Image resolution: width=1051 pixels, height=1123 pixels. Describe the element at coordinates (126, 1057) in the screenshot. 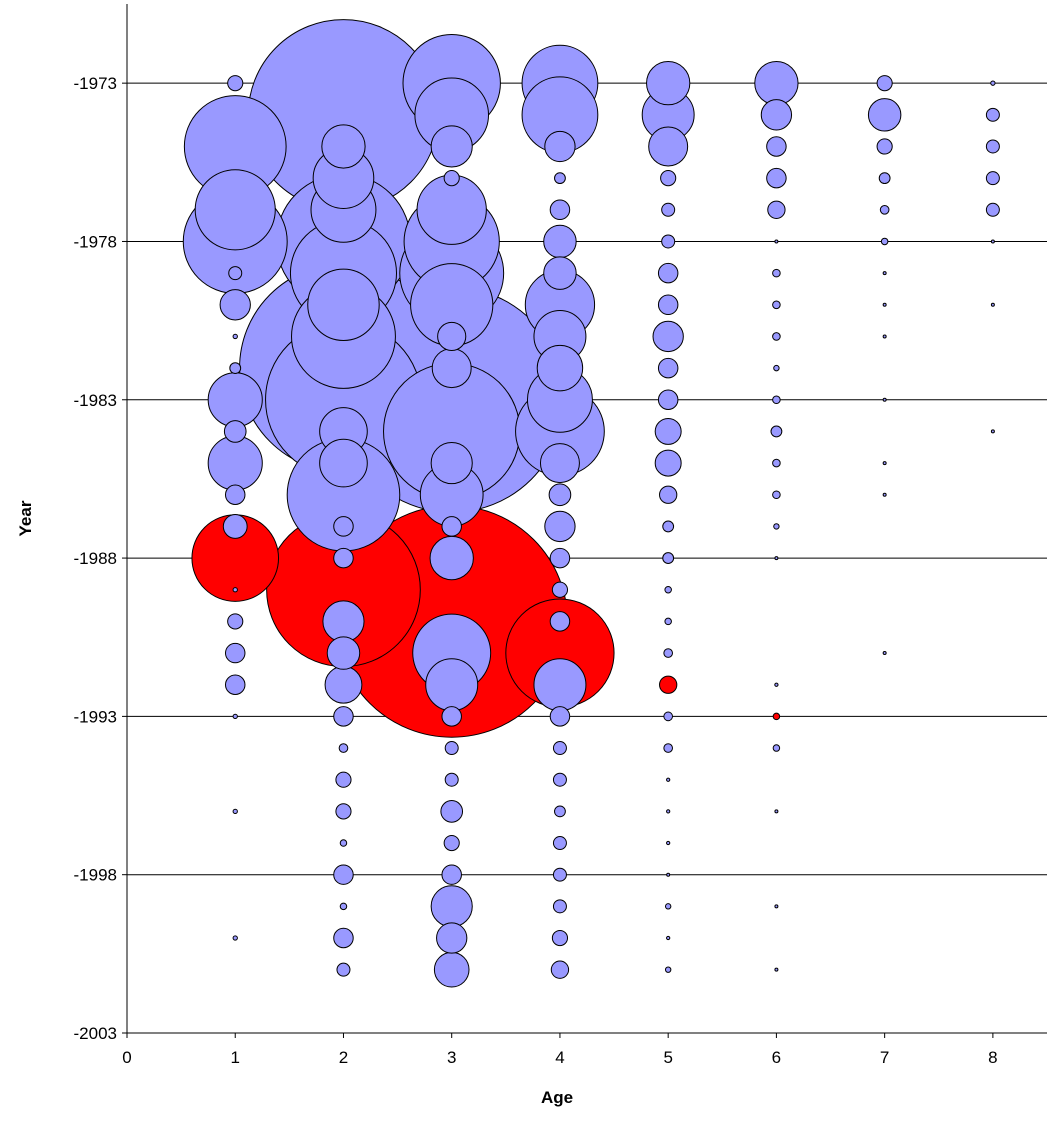

I see `x-tick-label: 0` at that location.